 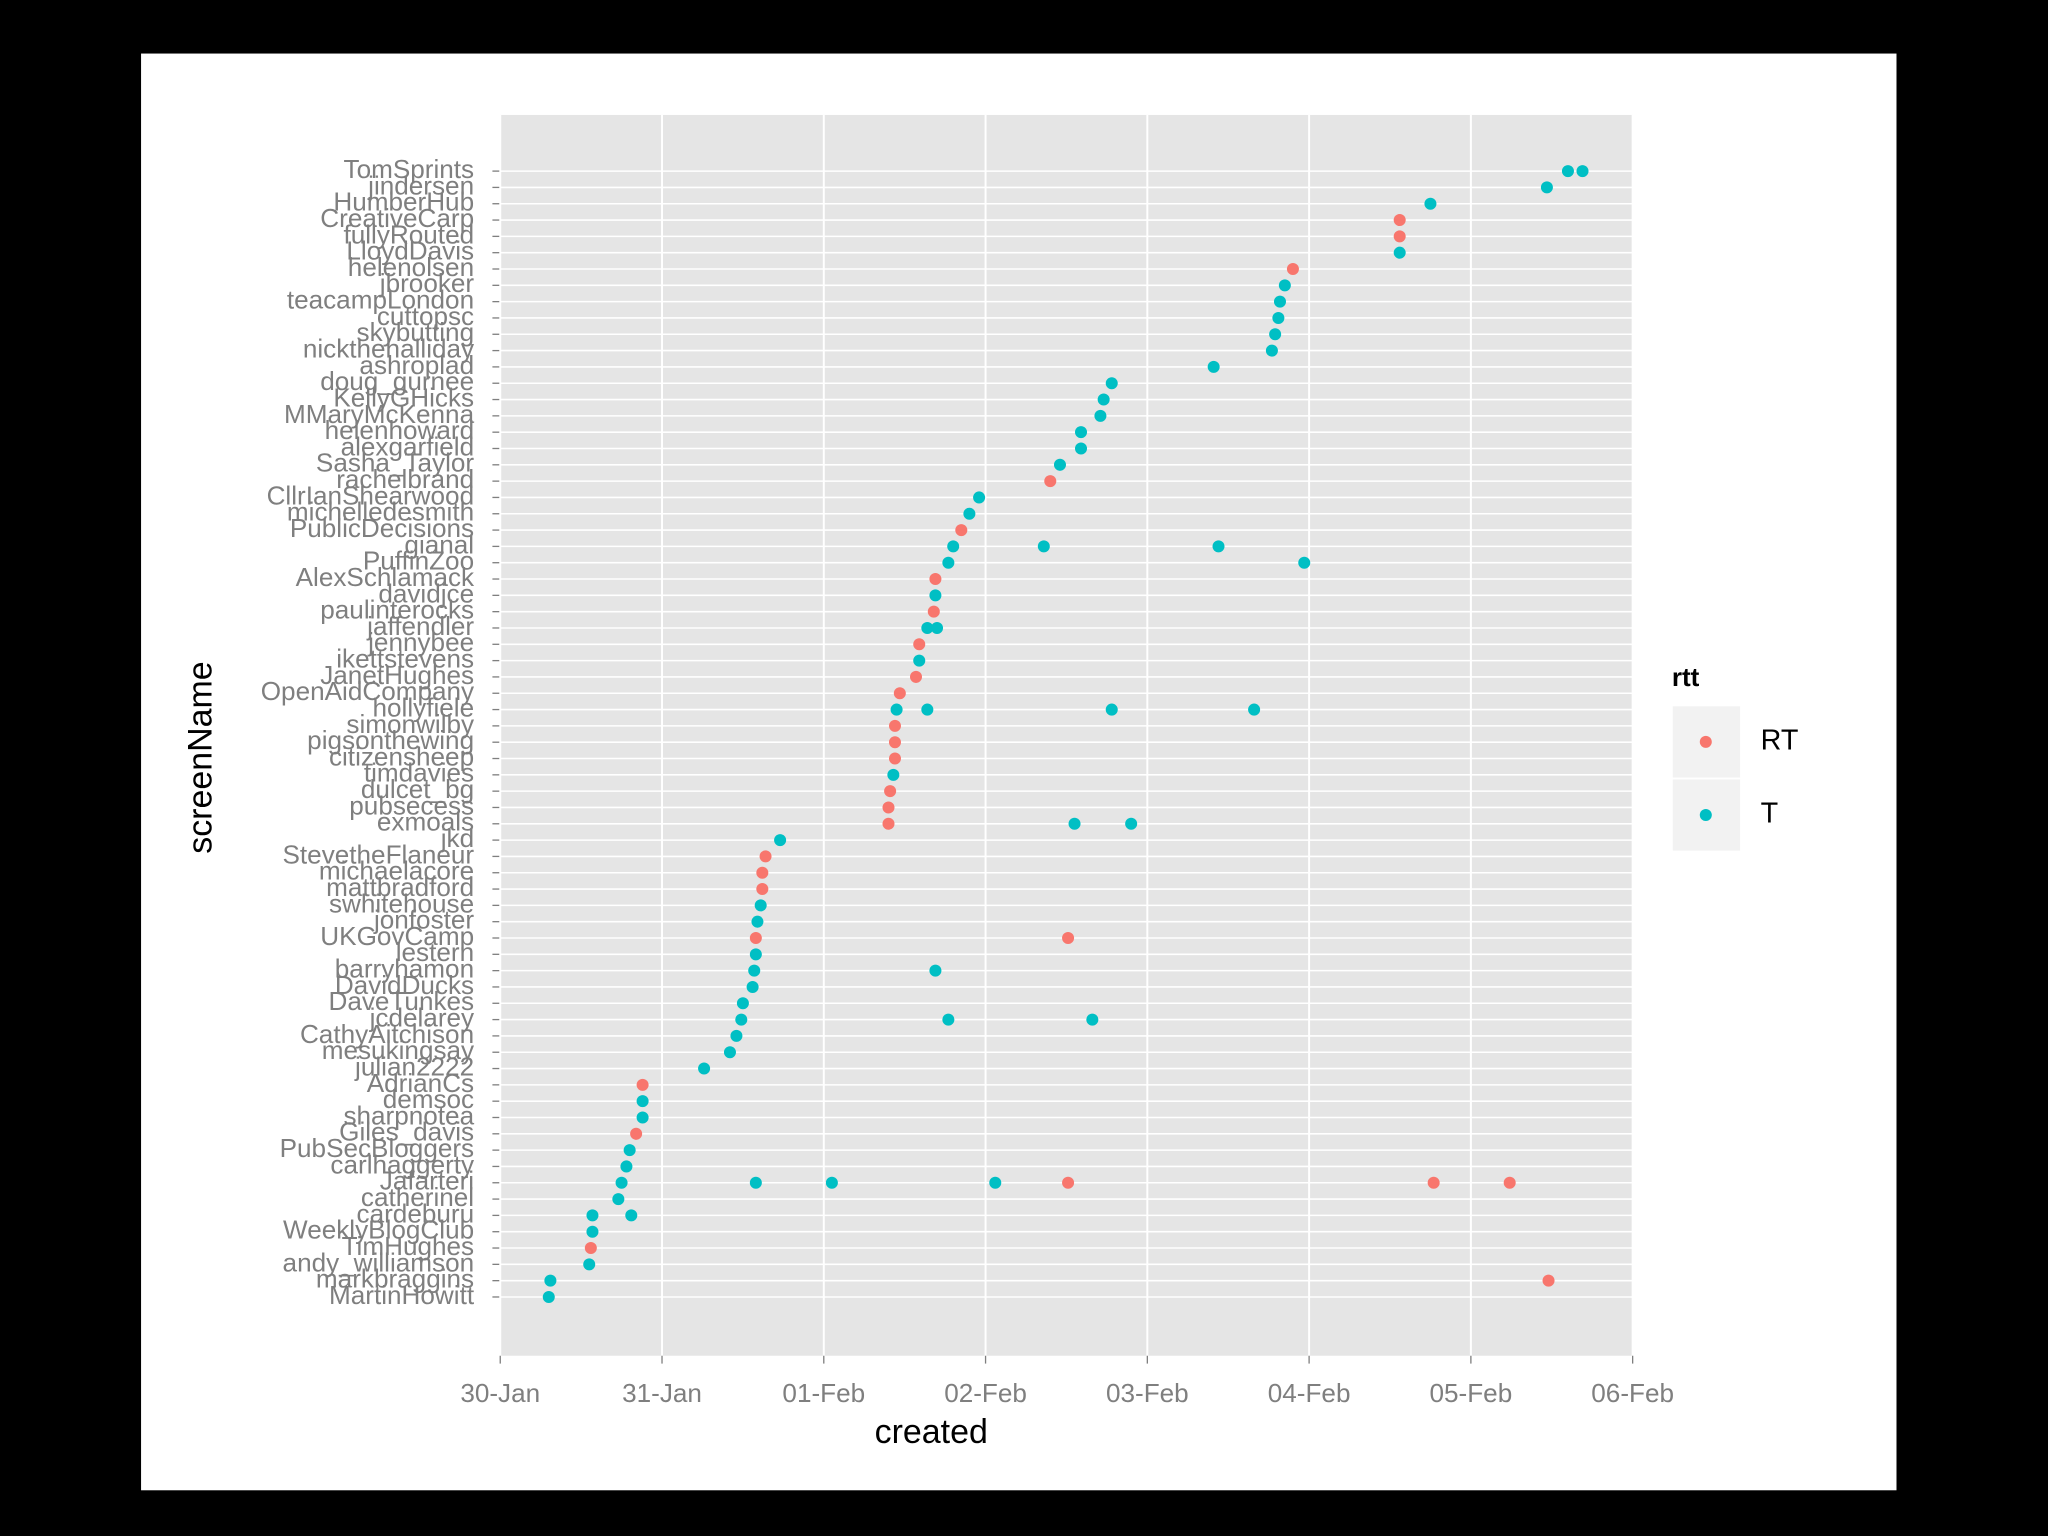 I want to click on y-tick-label: jonfoster, so click(x=423, y=920).